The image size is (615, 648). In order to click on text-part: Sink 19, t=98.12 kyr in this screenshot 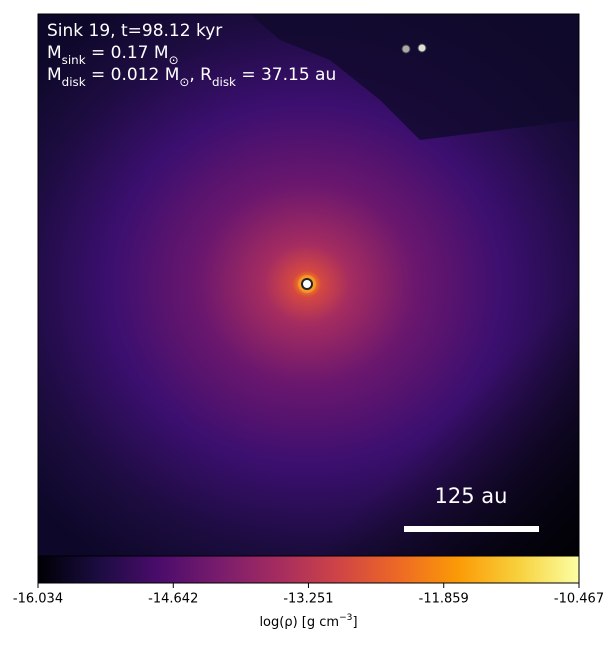, I will do `click(134, 31)`.